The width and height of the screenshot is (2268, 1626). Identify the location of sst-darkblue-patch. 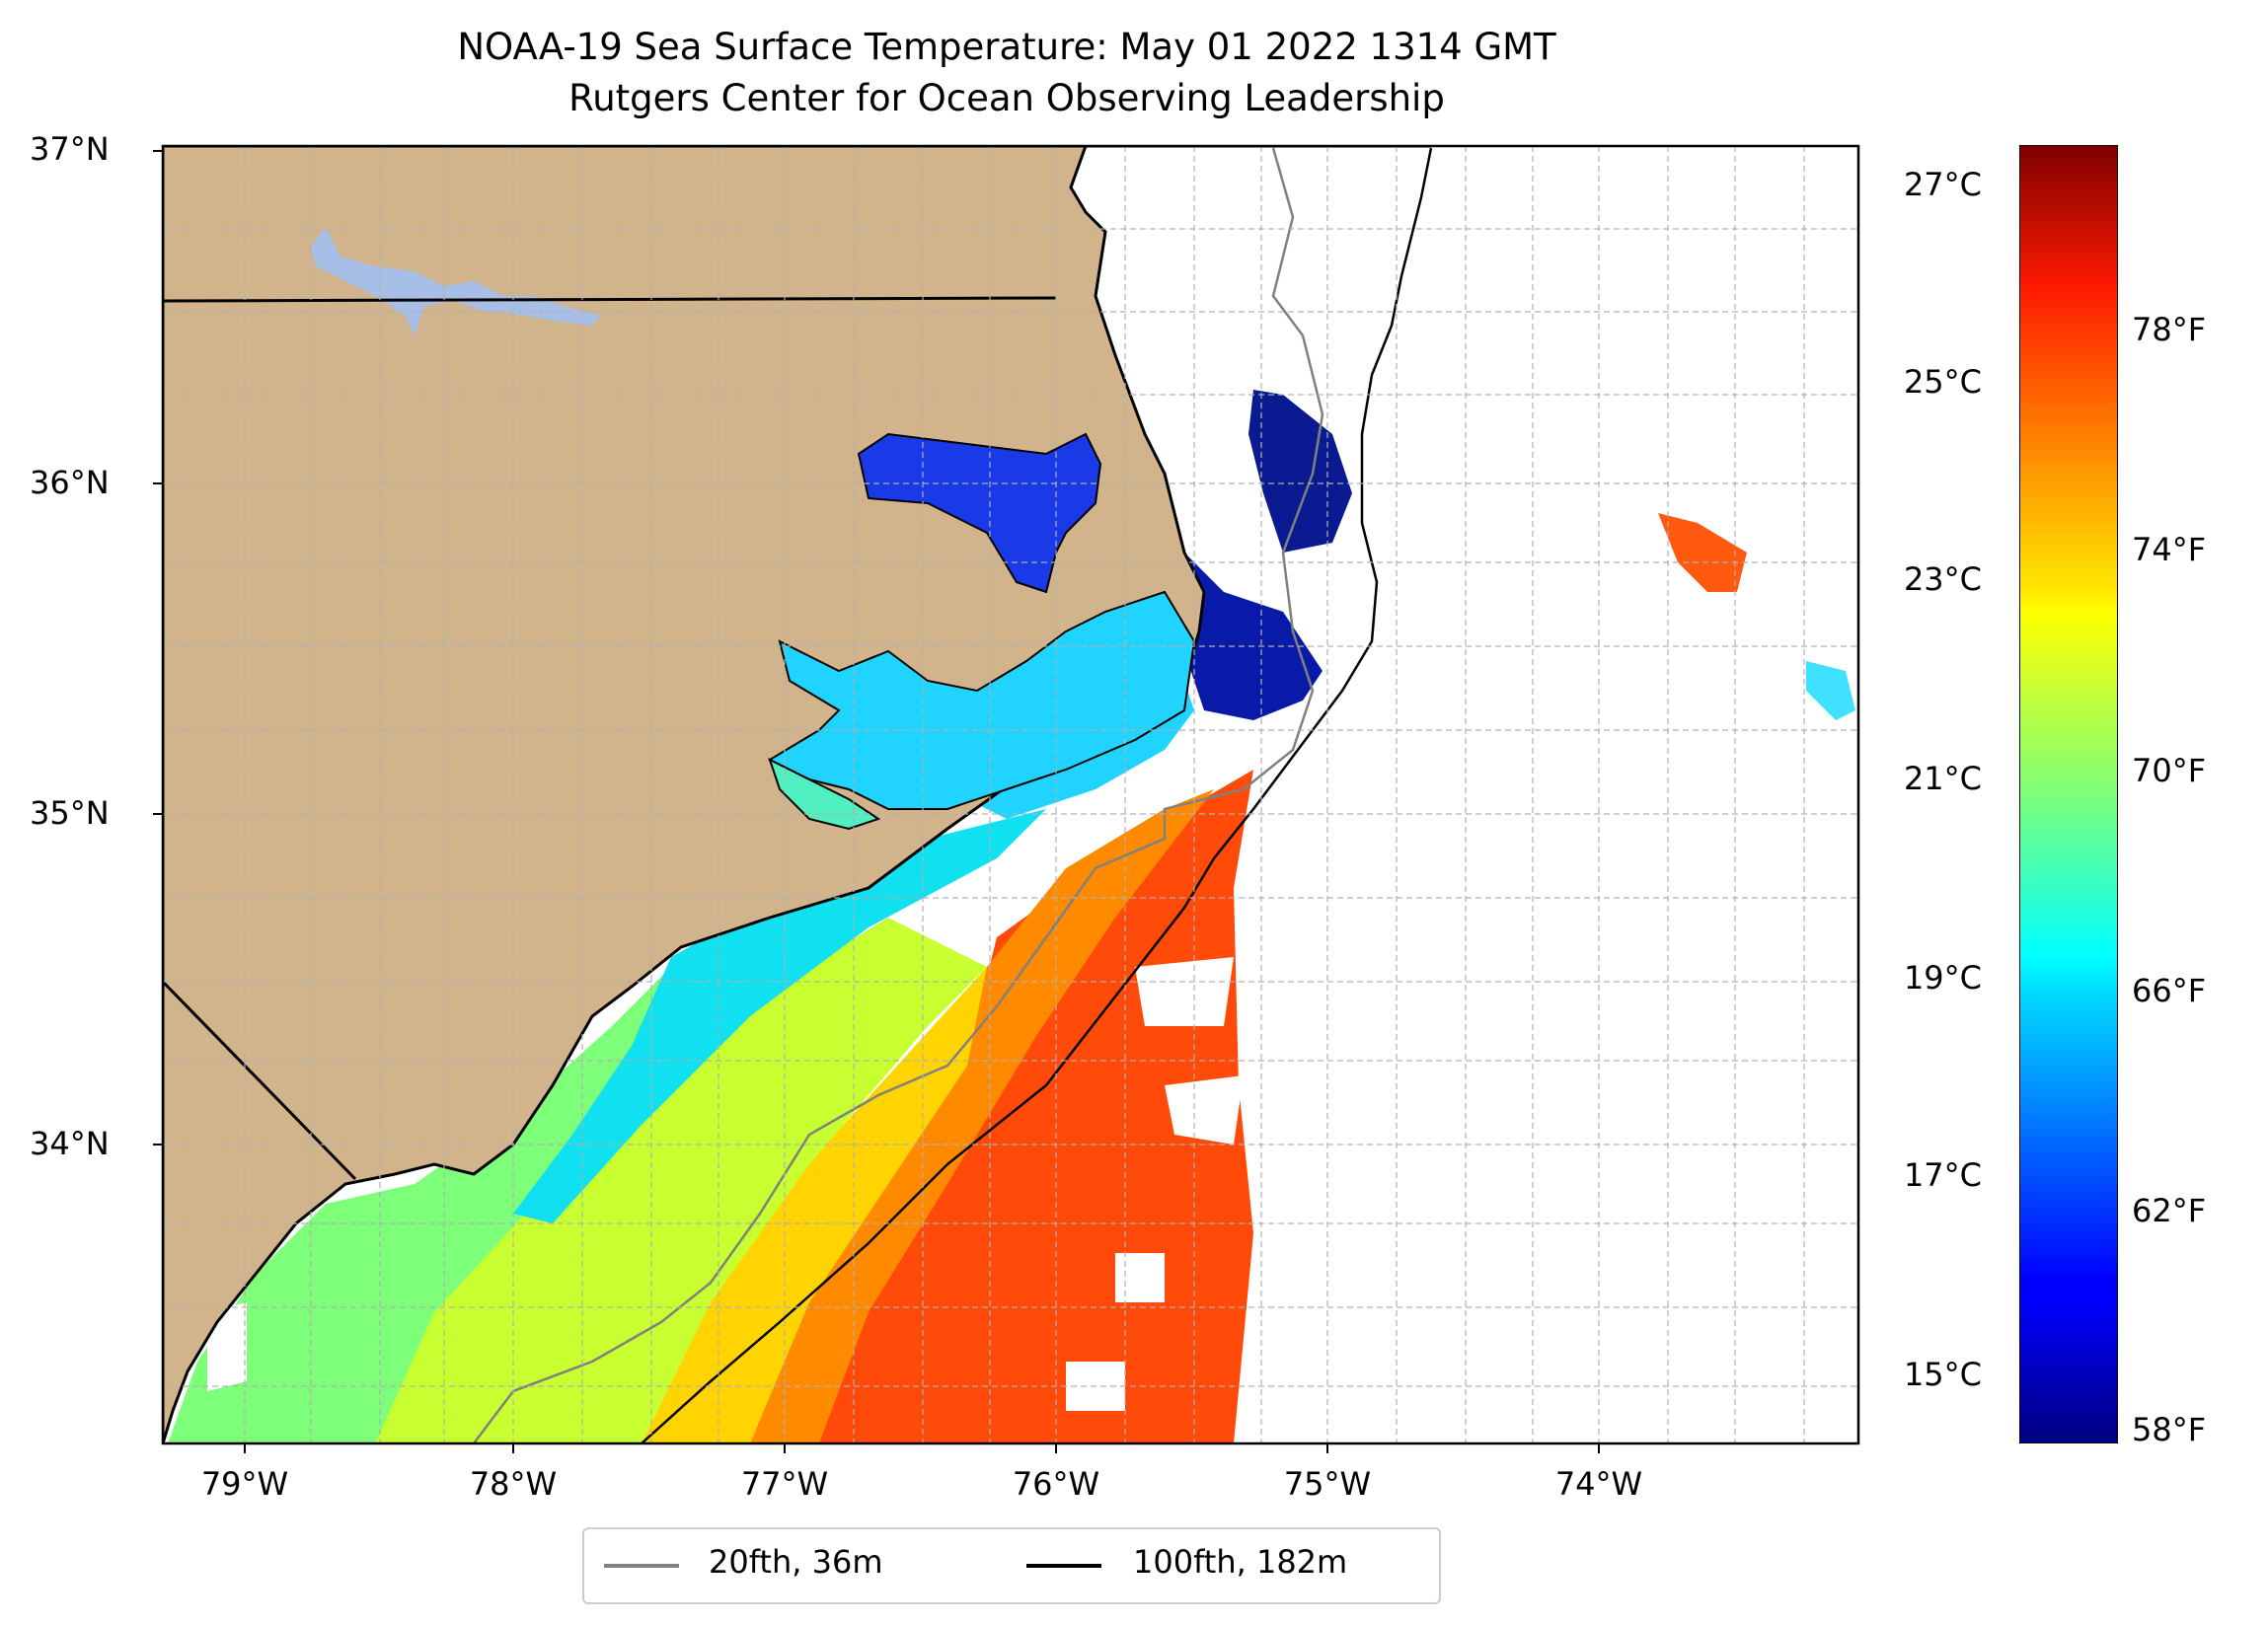
(1300, 471).